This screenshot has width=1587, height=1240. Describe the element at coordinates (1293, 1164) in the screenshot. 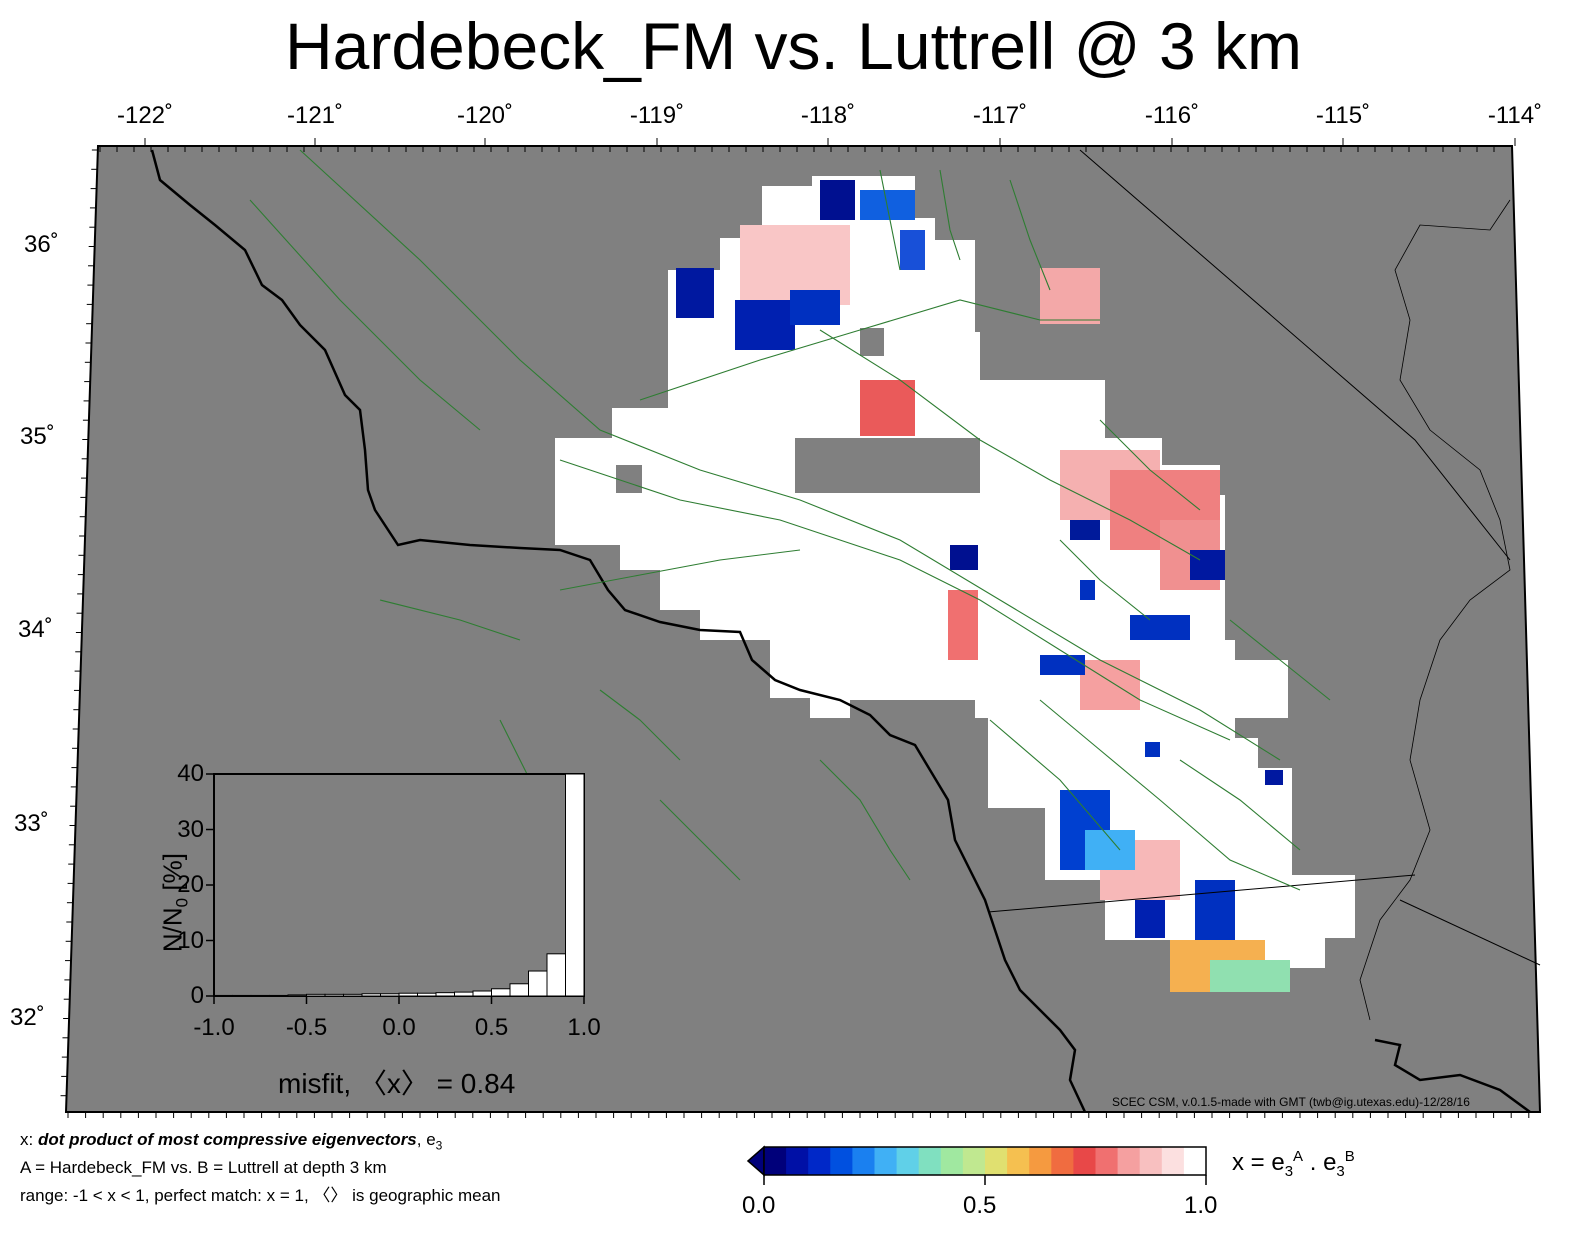

I see `colorbar-label: x = e3A . e3B` at that location.